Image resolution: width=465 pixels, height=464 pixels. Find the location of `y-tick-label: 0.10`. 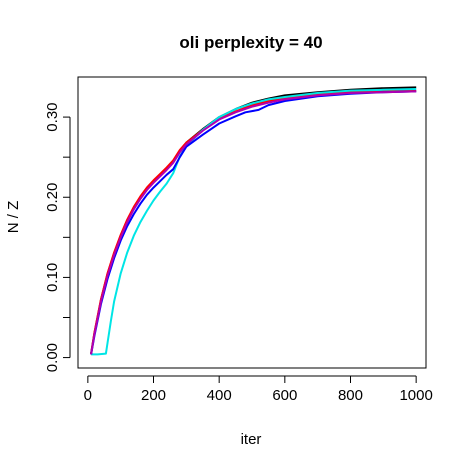

y-tick-label: 0.10 is located at coordinates (52, 277).